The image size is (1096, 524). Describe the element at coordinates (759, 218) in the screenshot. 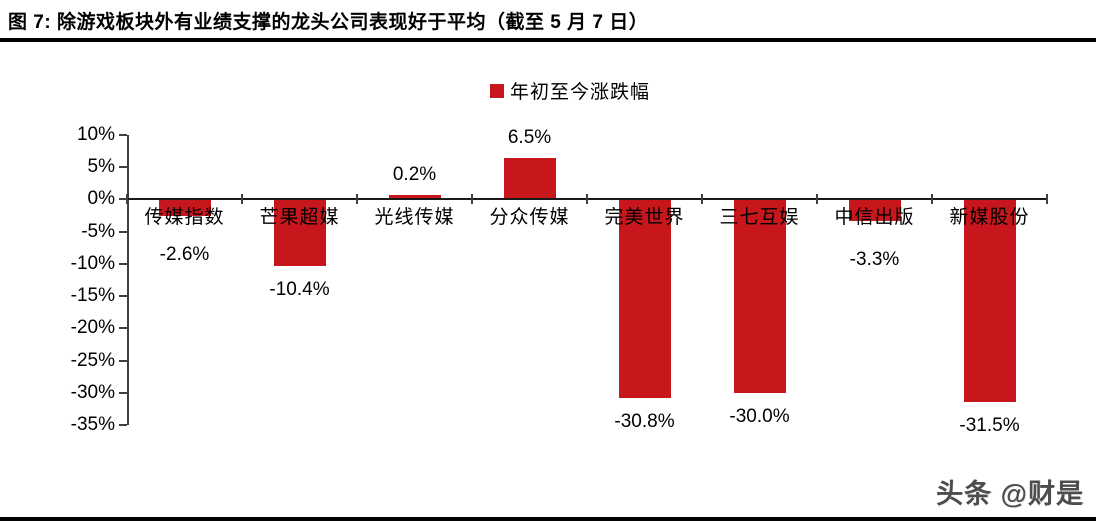

I see `category-label: 三七互娱` at that location.